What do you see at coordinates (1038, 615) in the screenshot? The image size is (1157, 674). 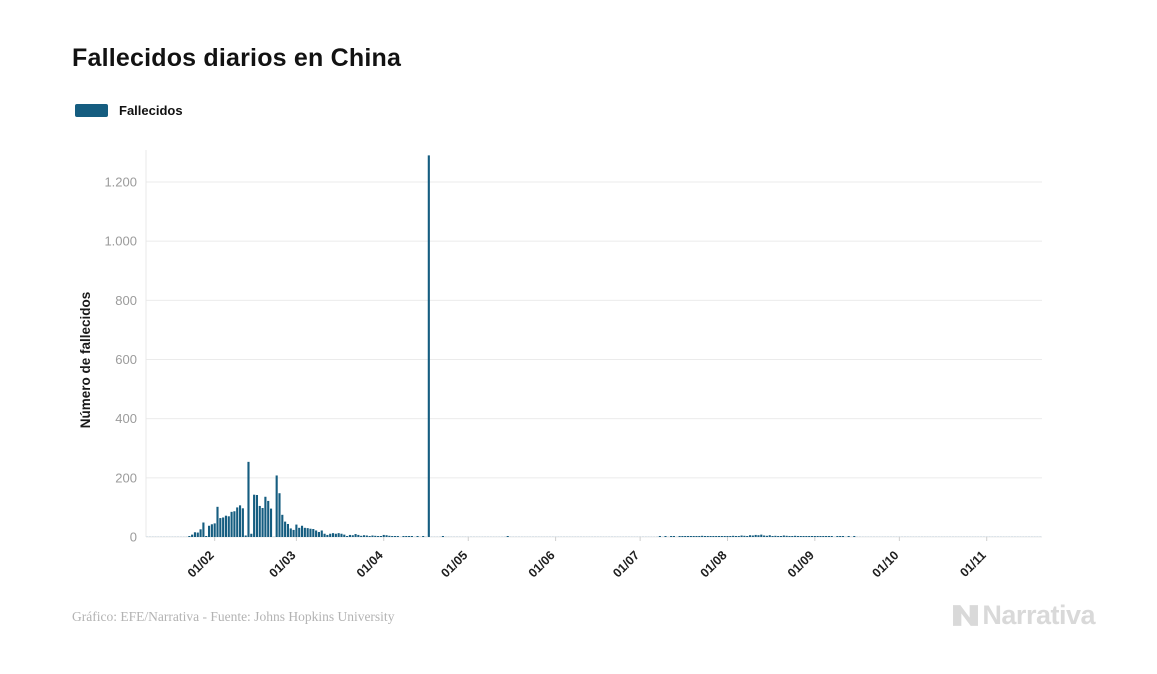 I see `narrativa-logo-text: Narrativa` at bounding box center [1038, 615].